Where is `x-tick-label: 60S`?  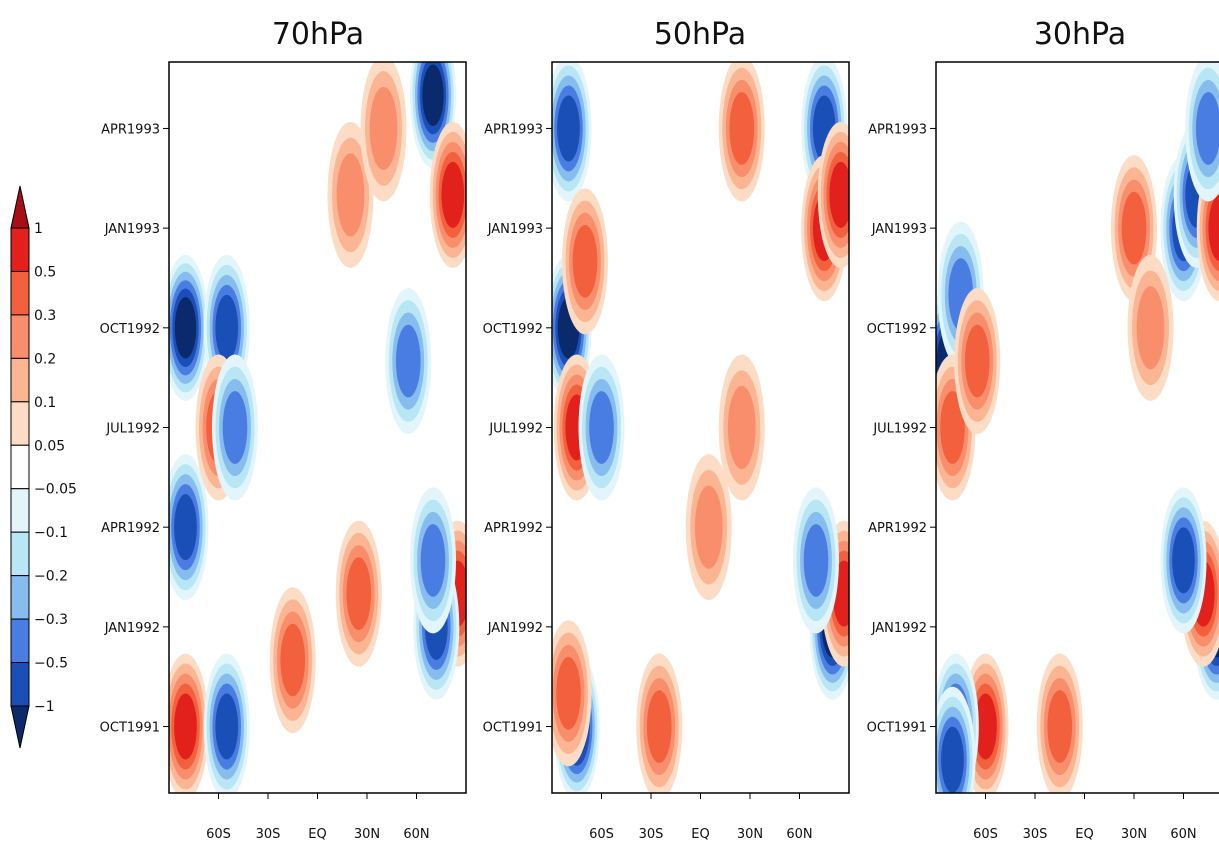
x-tick-label: 60S is located at coordinates (985, 834).